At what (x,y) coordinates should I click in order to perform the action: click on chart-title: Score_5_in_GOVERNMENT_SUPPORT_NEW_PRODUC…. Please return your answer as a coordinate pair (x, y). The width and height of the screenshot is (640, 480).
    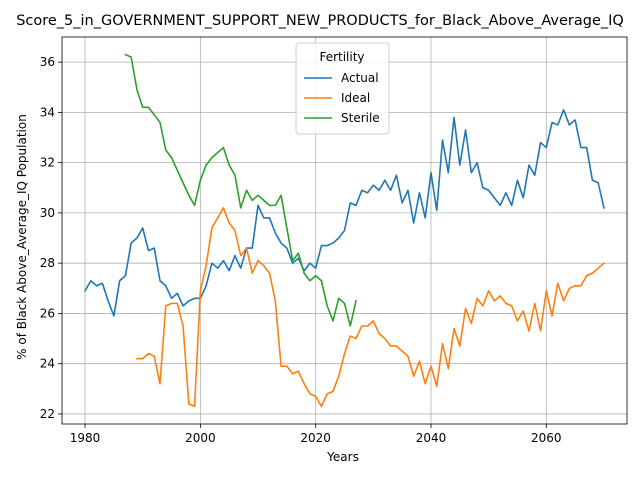
    Looking at the image, I should click on (320, 21).